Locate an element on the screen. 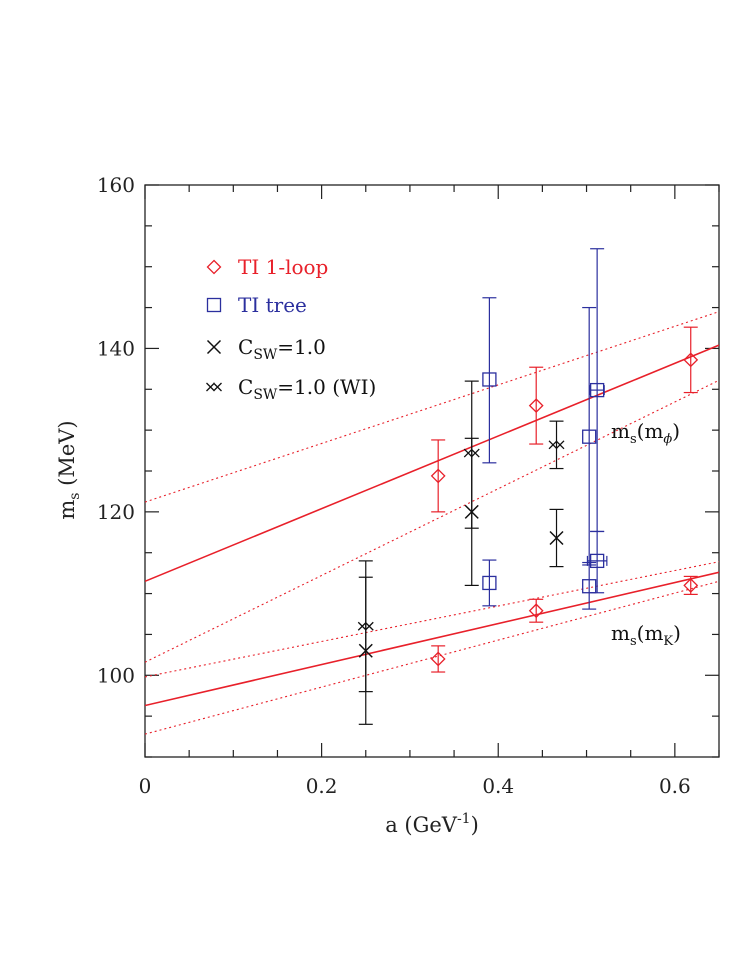  legend-csw-base: C is located at coordinates (245, 347).